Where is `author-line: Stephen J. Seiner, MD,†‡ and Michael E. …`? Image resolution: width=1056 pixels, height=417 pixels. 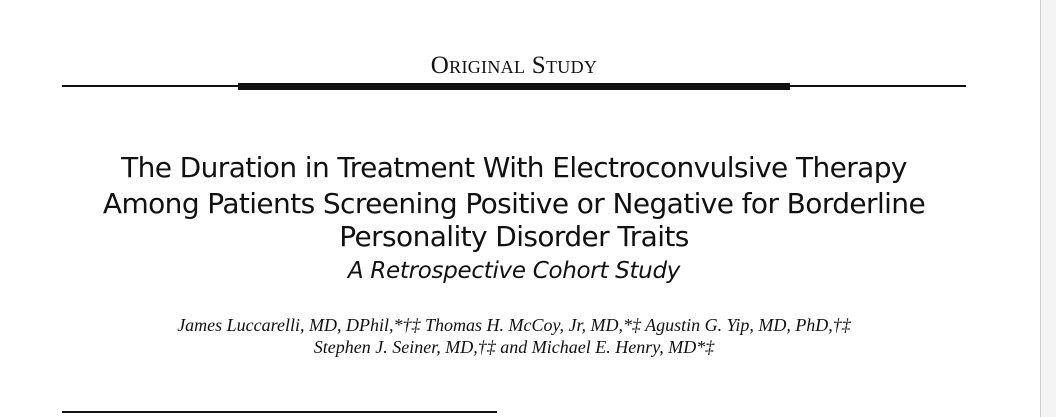
author-line: Stephen J. Seiner, MD,†‡ and Michael E. … is located at coordinates (514, 347).